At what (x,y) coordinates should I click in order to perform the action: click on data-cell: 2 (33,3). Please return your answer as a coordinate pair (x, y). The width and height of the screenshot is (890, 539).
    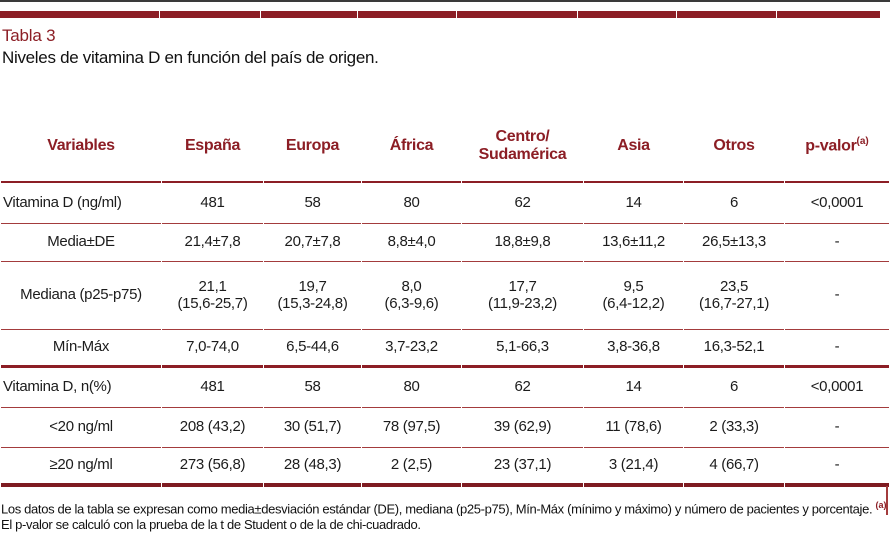
    Looking at the image, I should click on (734, 428).